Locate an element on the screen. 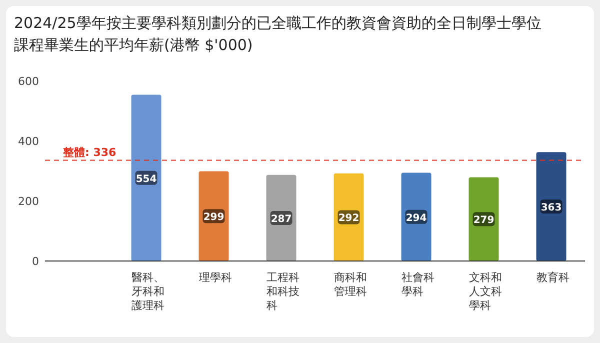 This screenshot has width=600, height=343. data-label: 279 is located at coordinates (483, 220).